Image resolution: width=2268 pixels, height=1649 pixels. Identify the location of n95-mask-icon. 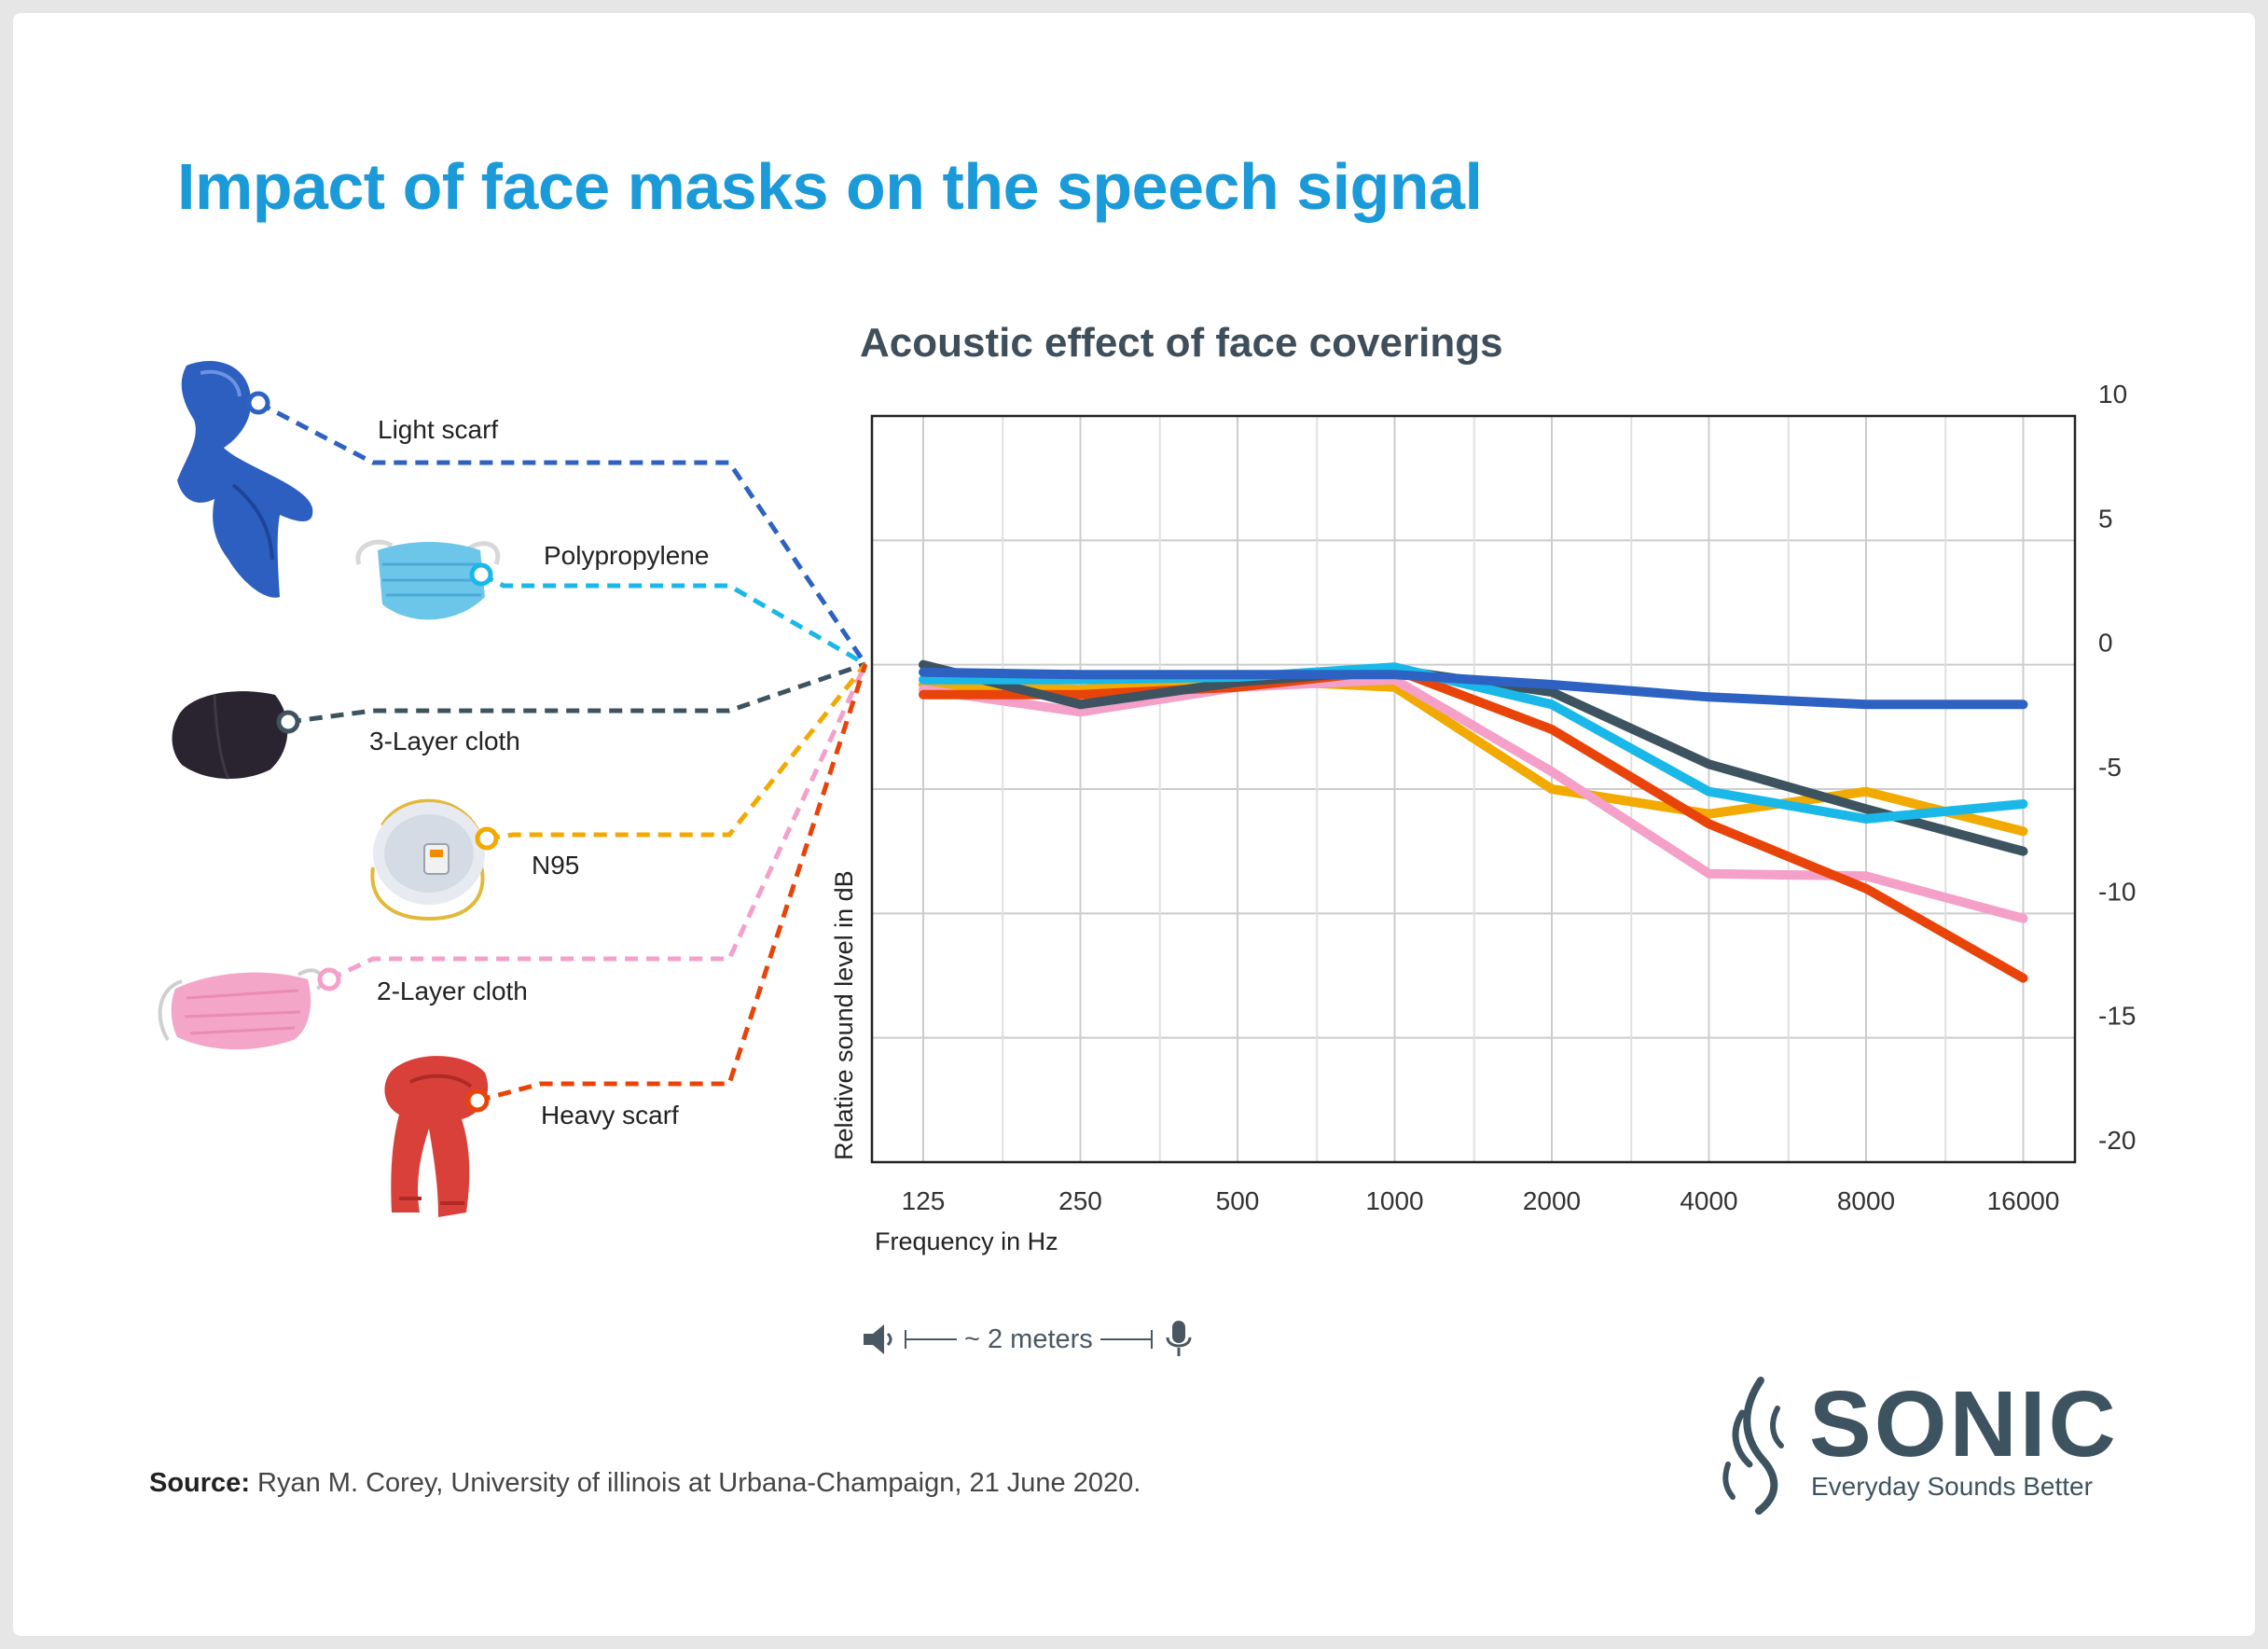
(427, 860).